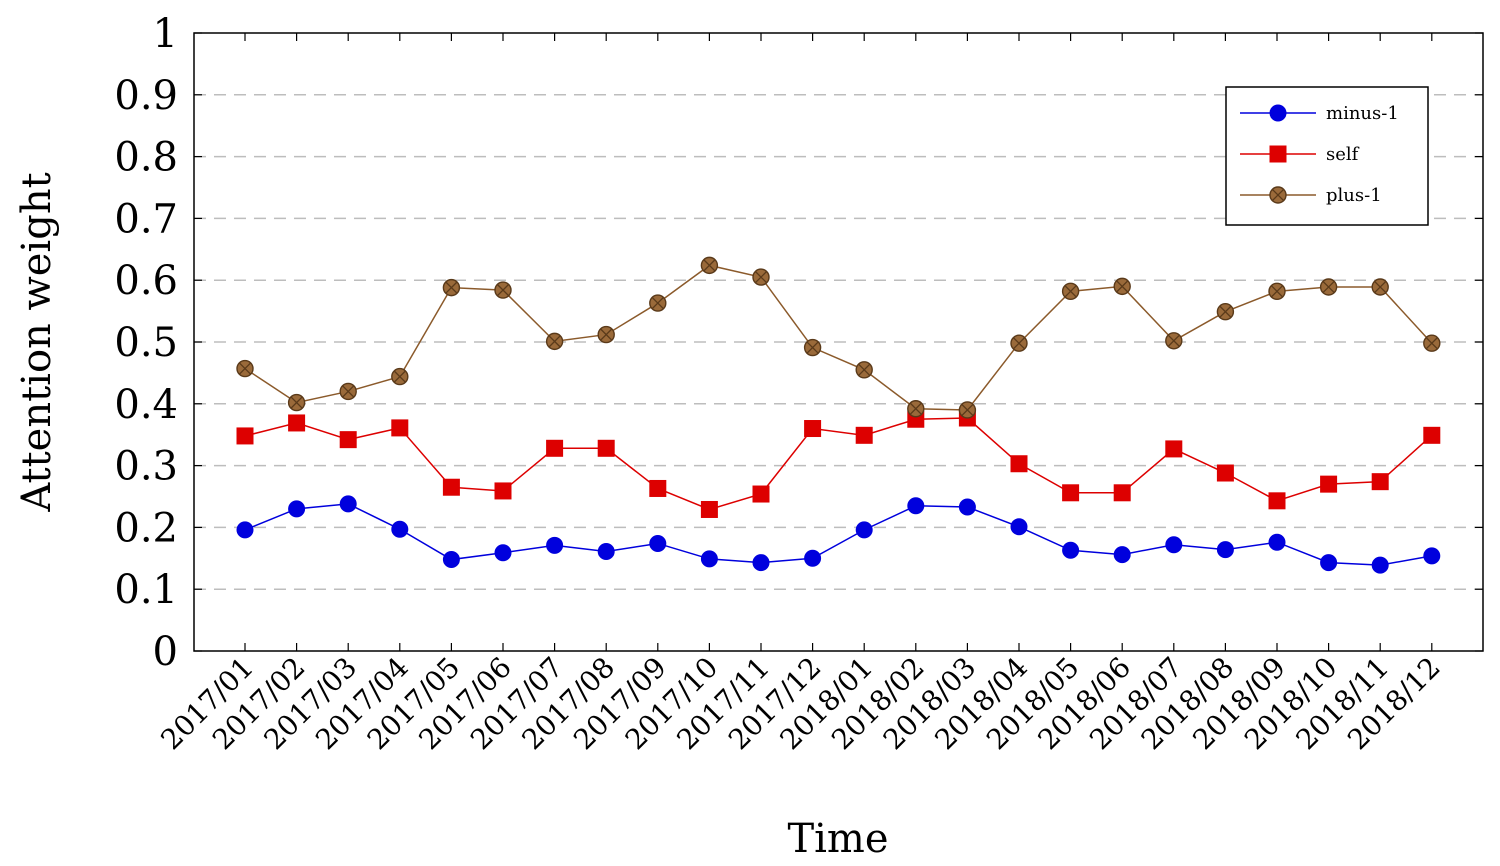  What do you see at coordinates (37, 342) in the screenshot?
I see `y-axis-label: Attention weight` at bounding box center [37, 342].